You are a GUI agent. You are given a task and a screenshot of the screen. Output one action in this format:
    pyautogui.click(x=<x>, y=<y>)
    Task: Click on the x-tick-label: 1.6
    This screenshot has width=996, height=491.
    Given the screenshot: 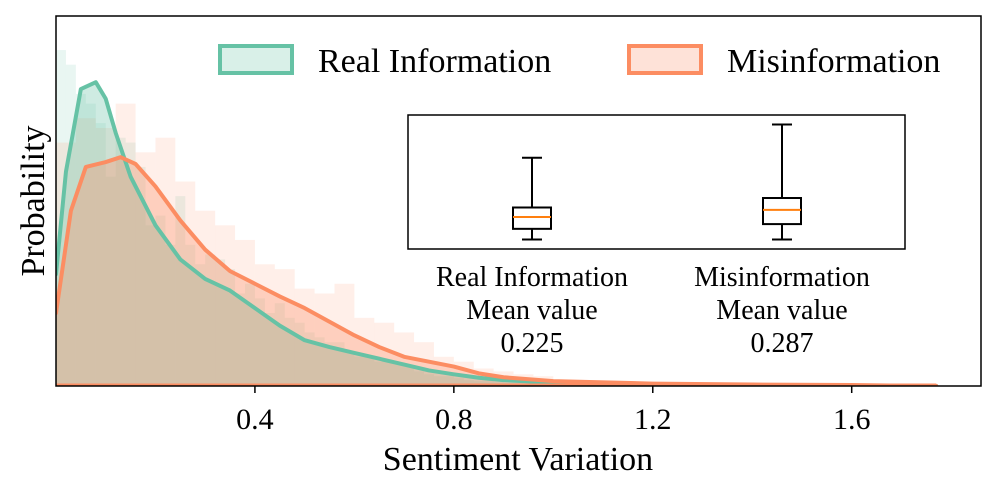 What is the action you would take?
    pyautogui.click(x=852, y=419)
    